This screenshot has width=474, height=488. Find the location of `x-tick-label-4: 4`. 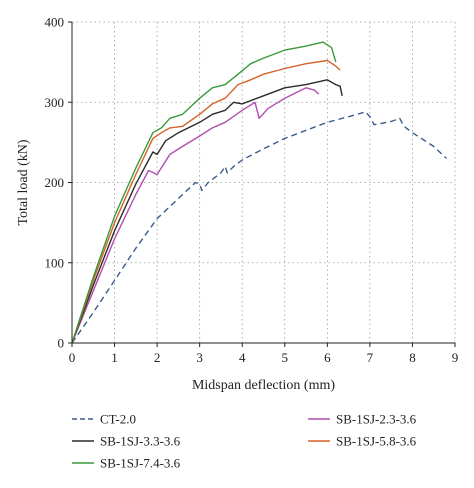

x-tick-label-4: 4 is located at coordinates (242, 357).